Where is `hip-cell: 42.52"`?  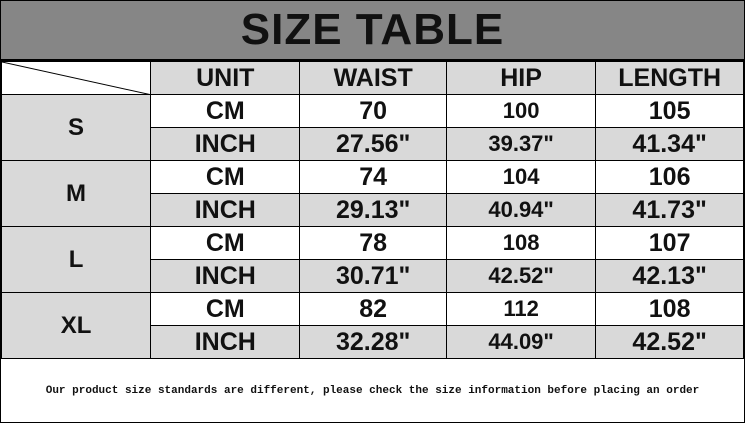
hip-cell: 42.52" is located at coordinates (521, 276).